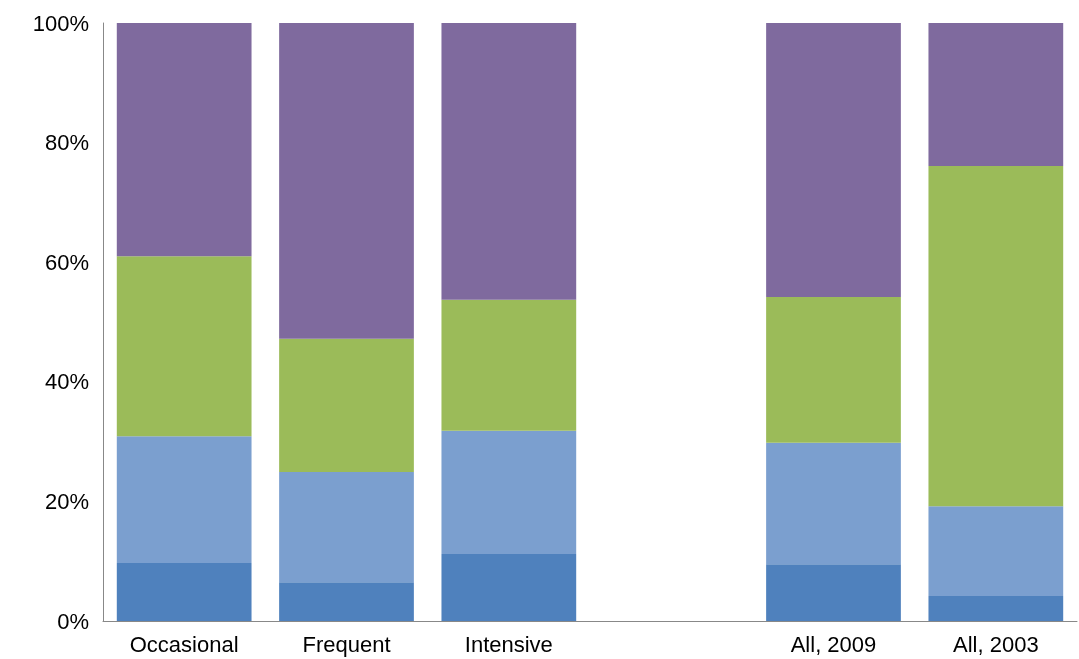 This screenshot has width=1079, height=659. I want to click on y-tick-label: 20%, so click(66, 501).